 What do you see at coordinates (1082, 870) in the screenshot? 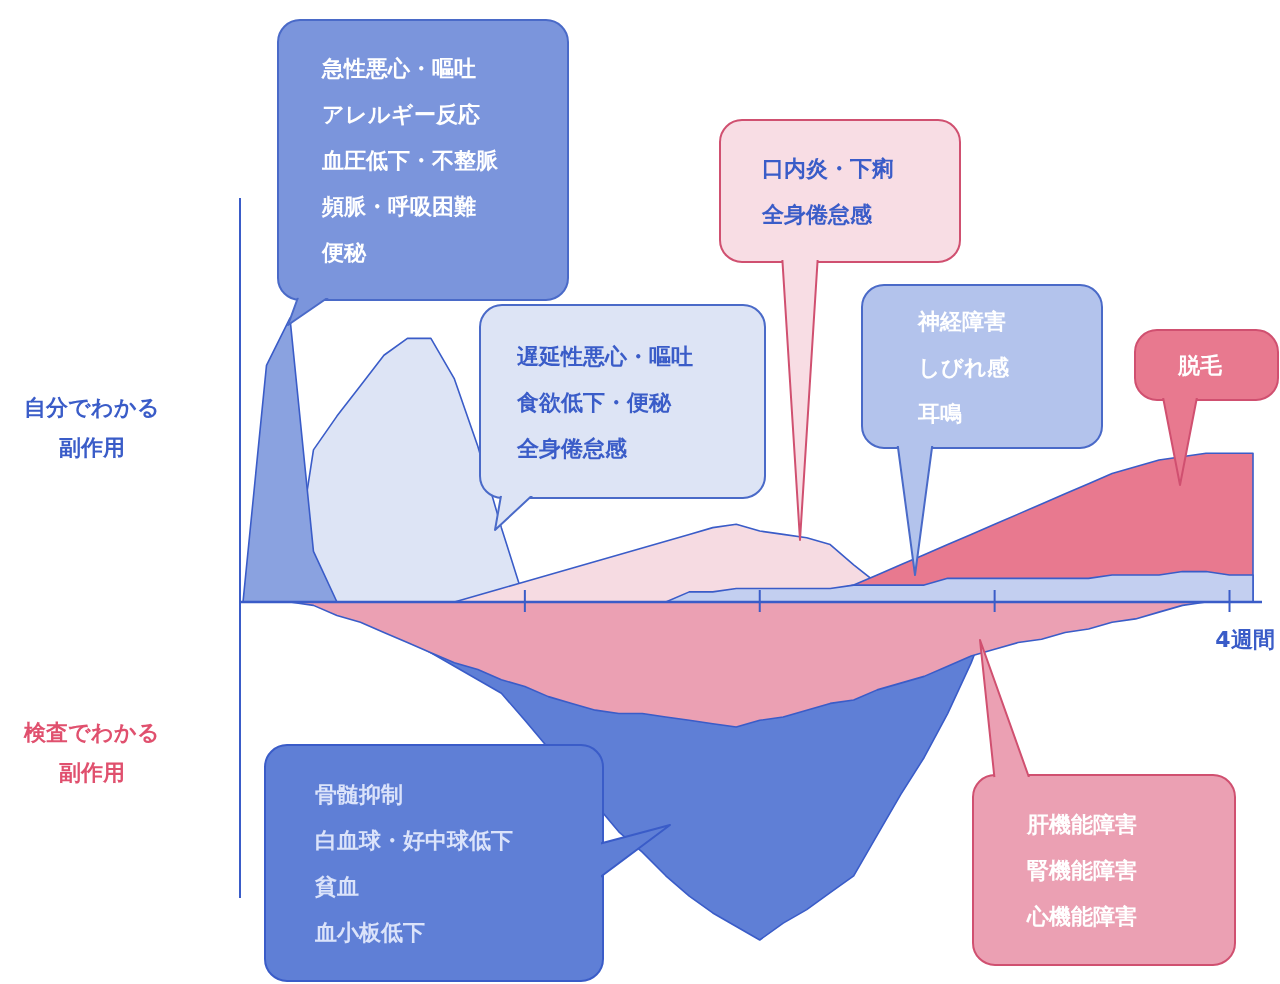
I see `annotation: 腎機能障害` at bounding box center [1082, 870].